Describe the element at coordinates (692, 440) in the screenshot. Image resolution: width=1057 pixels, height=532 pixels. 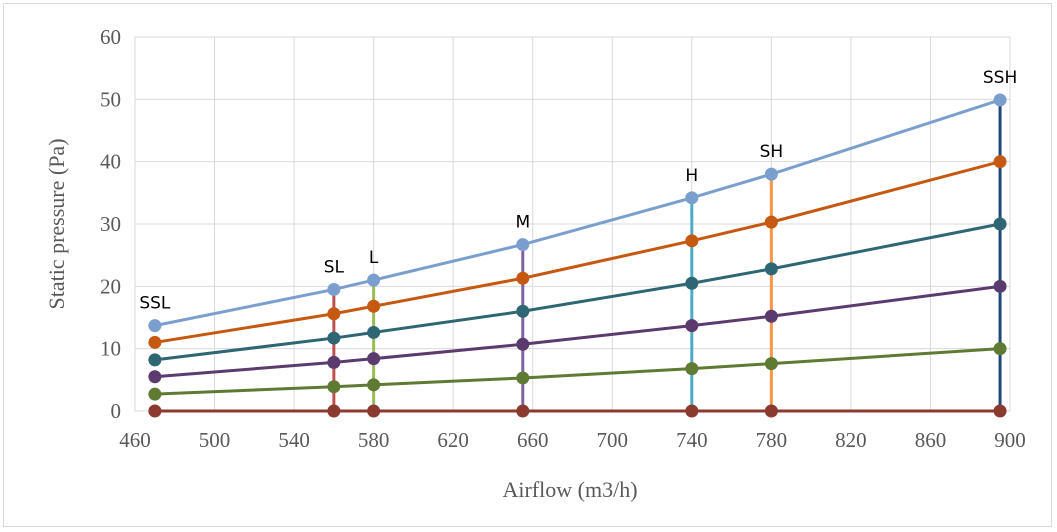
I see `x-tick-label: 740` at that location.